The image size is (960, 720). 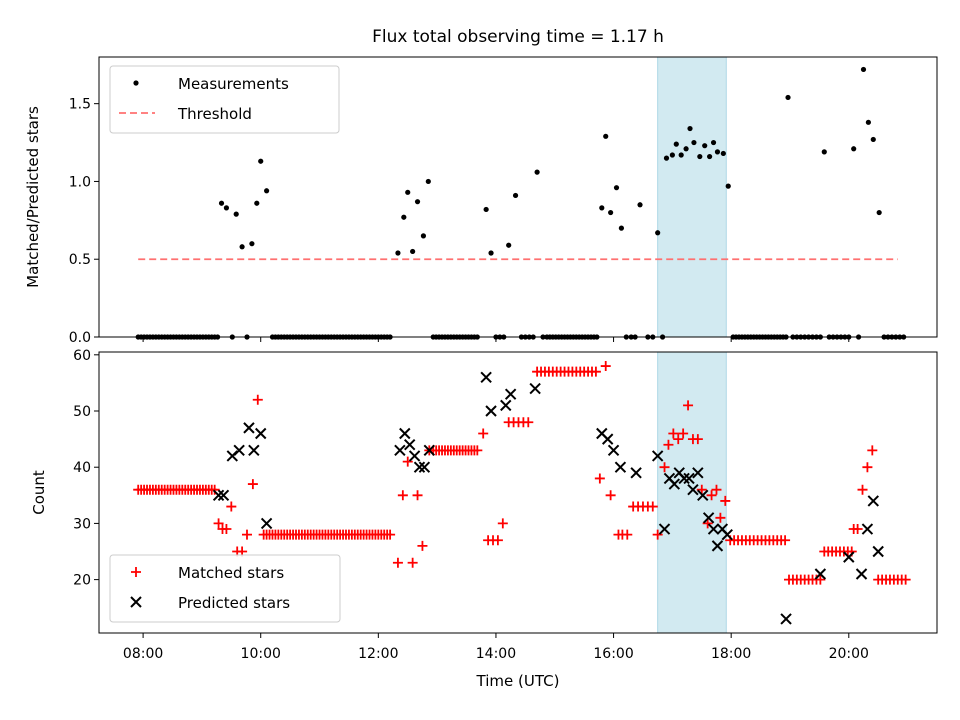 I want to click on time-x-axis: 08:00 10:00 12:00 14:00 16:00 18:00 20:00, so click(x=496, y=647).